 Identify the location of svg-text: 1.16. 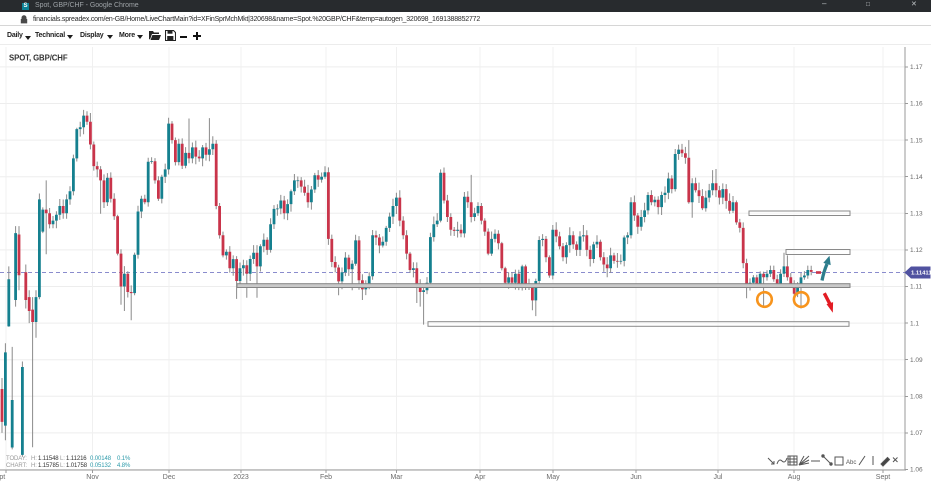
(916, 104).